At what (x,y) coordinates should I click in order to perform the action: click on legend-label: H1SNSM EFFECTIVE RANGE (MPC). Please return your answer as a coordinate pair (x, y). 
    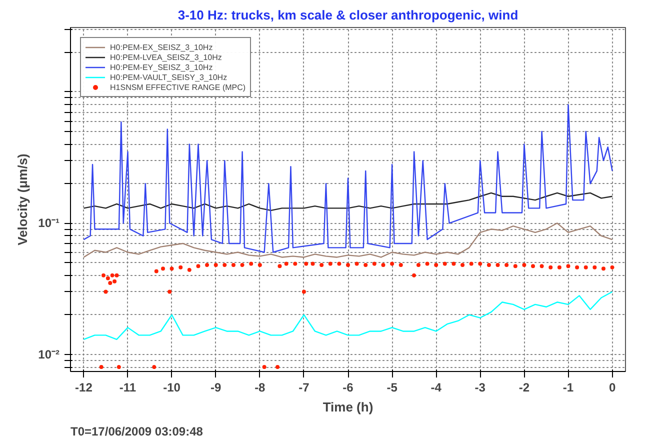
    Looking at the image, I should click on (178, 87).